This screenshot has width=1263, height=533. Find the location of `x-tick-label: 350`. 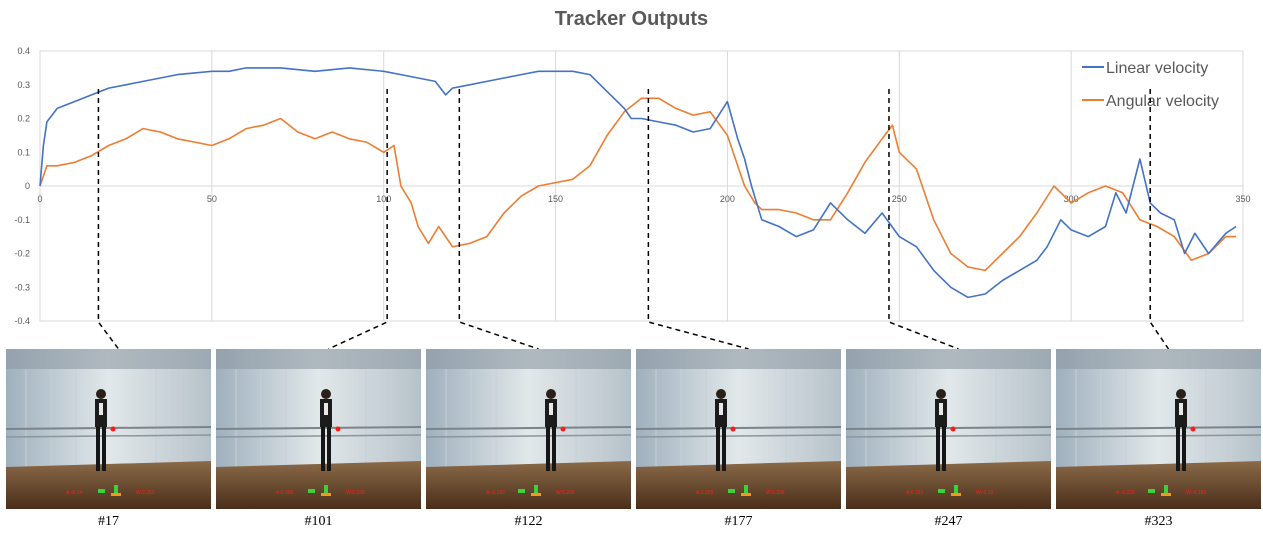

x-tick-label: 350 is located at coordinates (1242, 199).